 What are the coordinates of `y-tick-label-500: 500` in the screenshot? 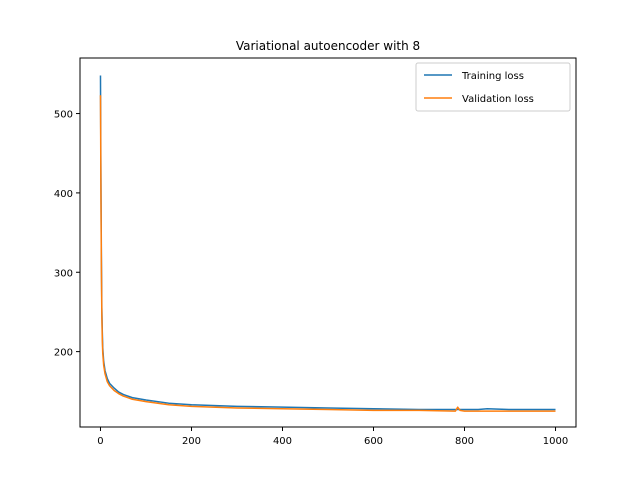 It's located at (63, 115).